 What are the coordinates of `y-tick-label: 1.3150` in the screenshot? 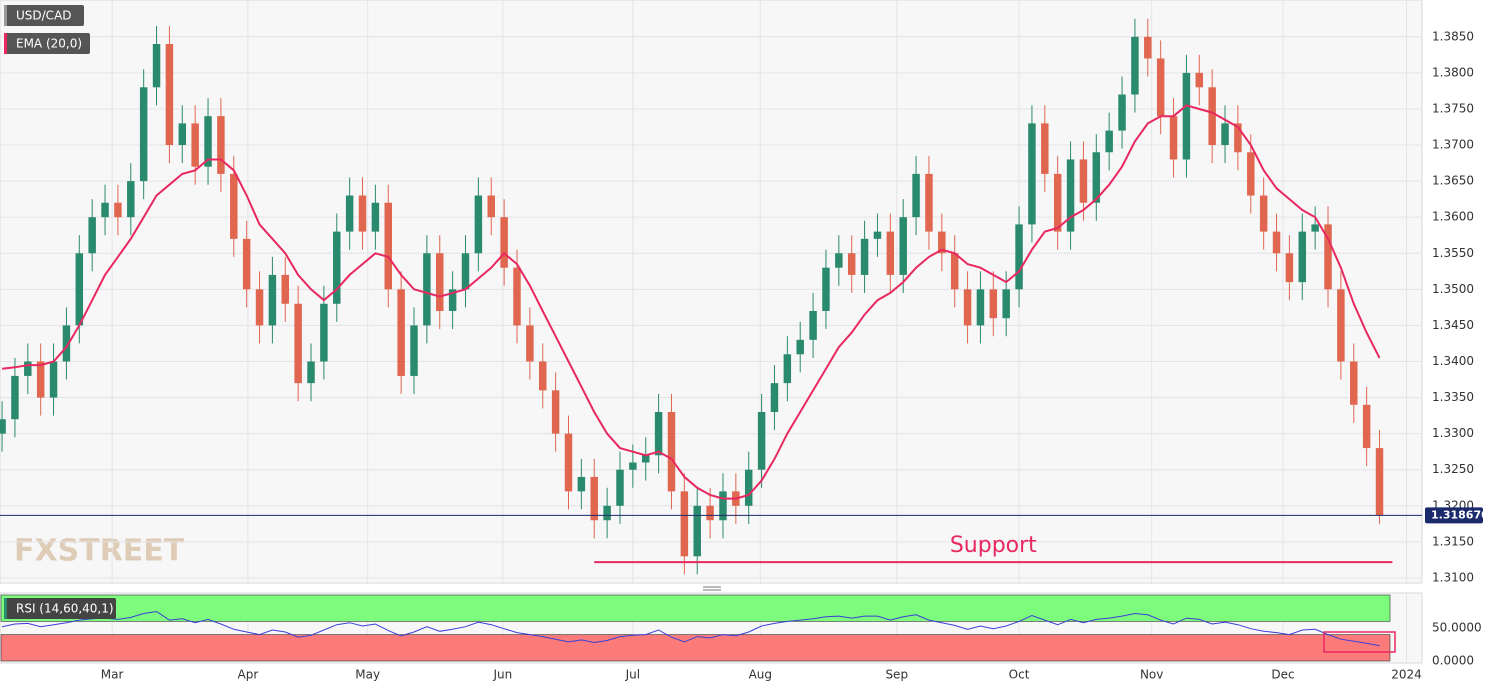 It's located at (1453, 541).